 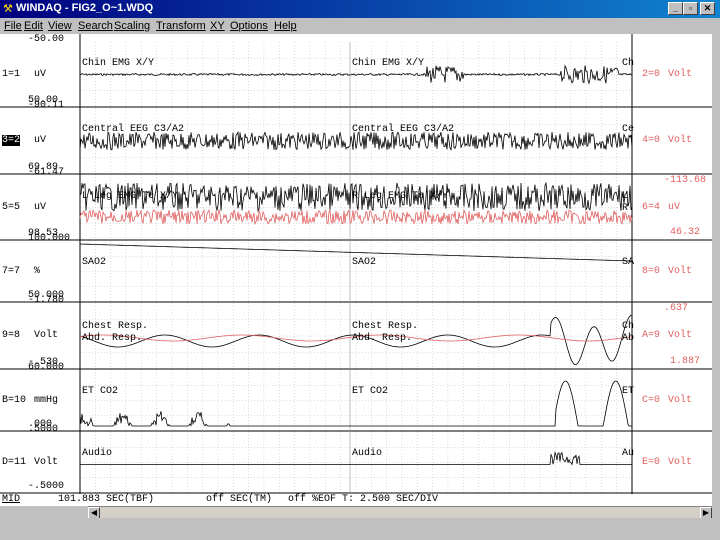 I want to click on scale-top: -90.11, so click(x=46, y=105).